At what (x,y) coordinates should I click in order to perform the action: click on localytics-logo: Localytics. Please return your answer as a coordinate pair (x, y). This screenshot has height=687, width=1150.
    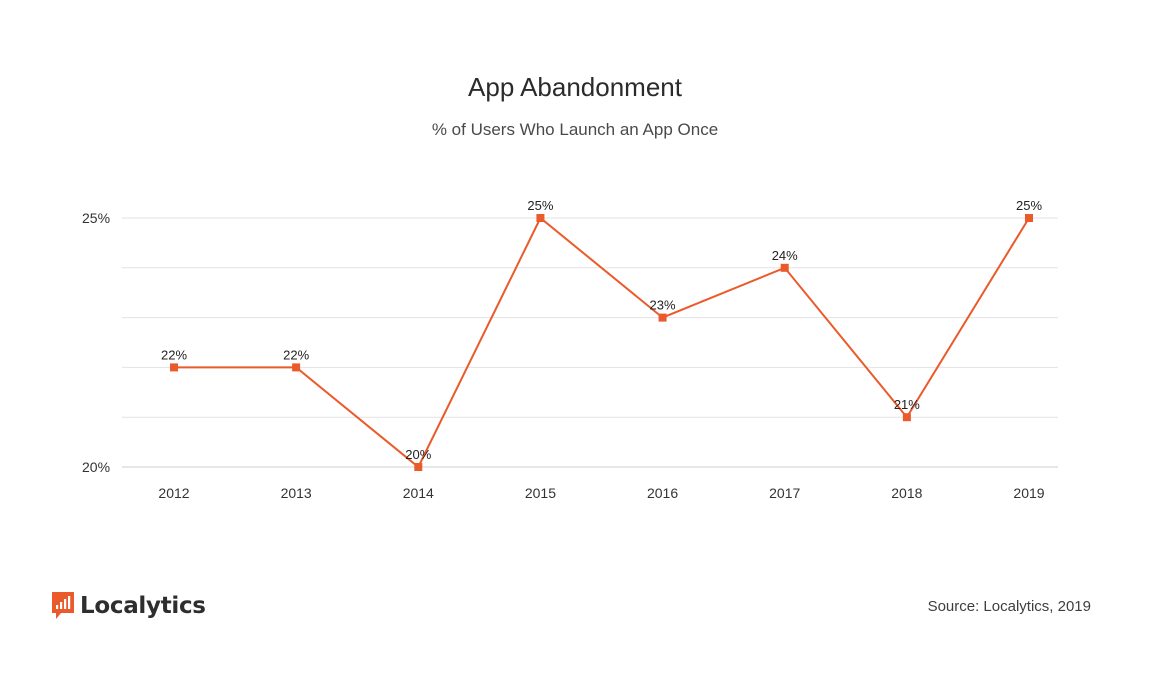
    Looking at the image, I should click on (129, 606).